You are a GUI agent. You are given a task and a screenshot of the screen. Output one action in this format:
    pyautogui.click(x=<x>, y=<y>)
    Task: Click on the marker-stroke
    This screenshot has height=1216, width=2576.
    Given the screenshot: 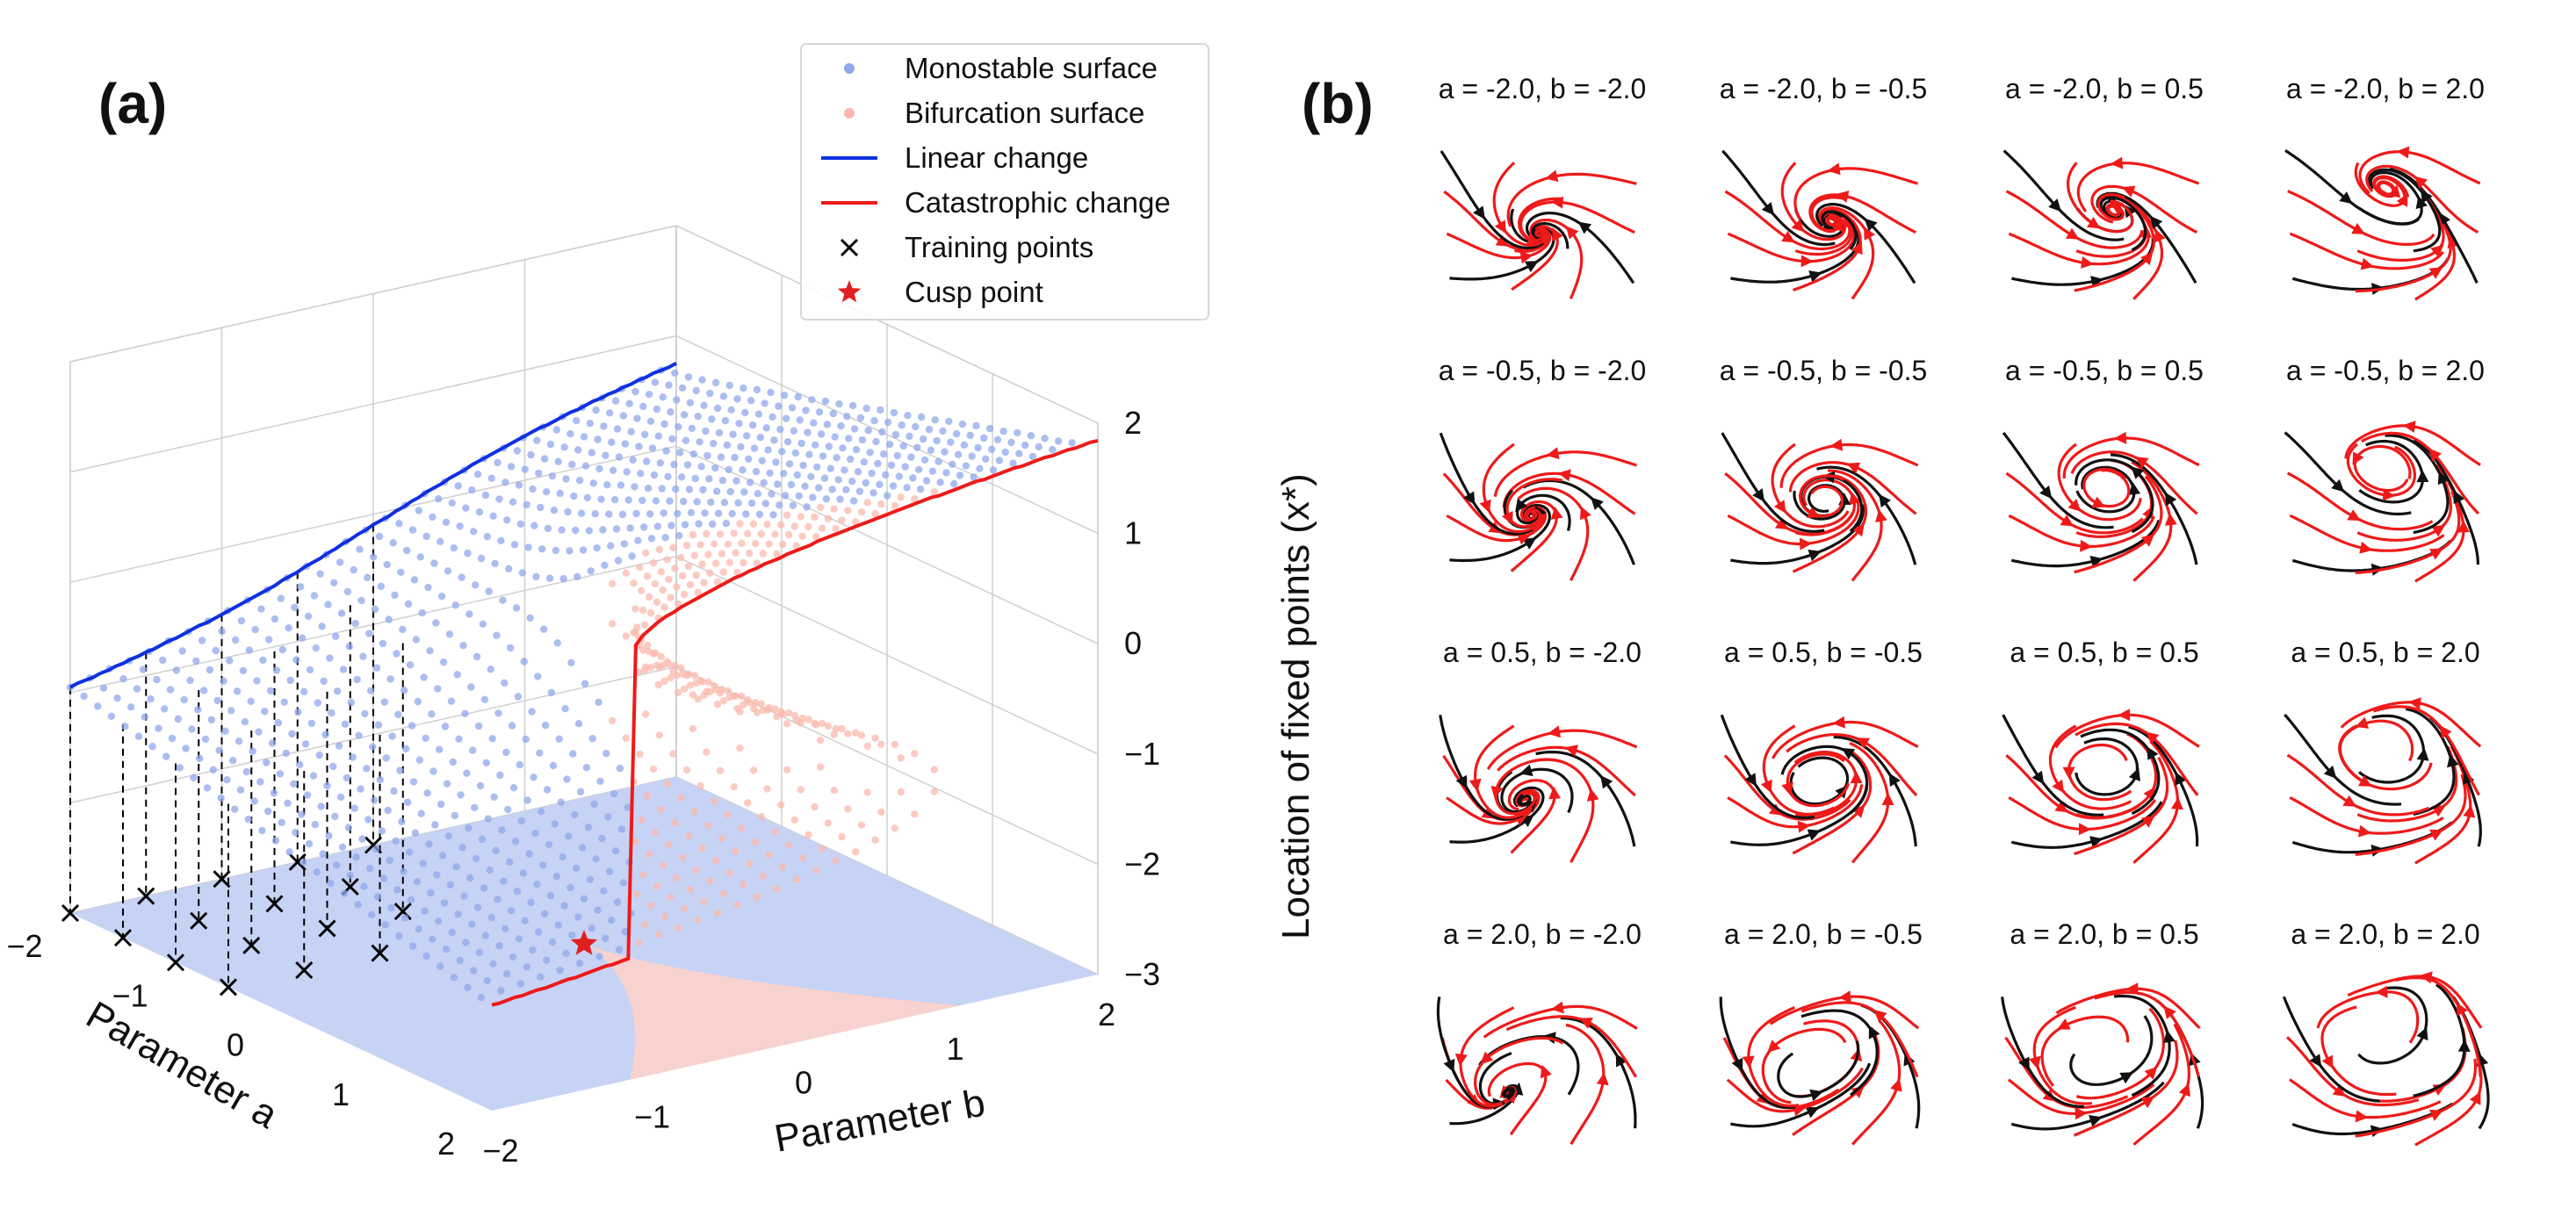 What is the action you would take?
    pyautogui.click(x=402, y=912)
    